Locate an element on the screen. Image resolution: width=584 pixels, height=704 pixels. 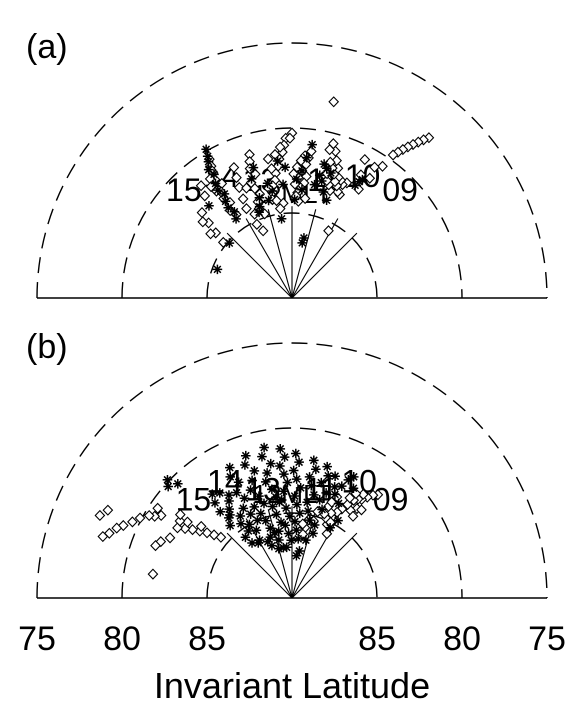
mlt-label-09: 09 is located at coordinates (400, 190).